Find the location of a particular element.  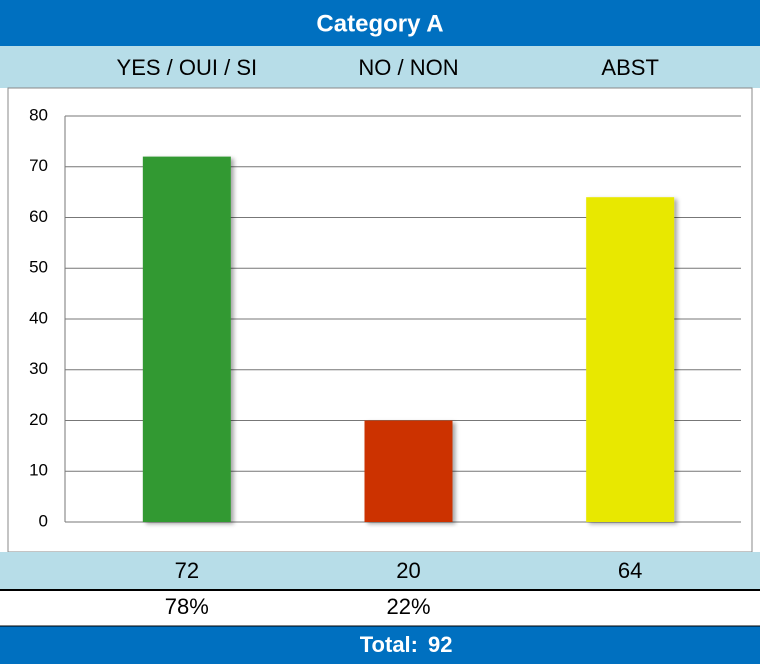

y-tick-label: 10 is located at coordinates (38, 470).